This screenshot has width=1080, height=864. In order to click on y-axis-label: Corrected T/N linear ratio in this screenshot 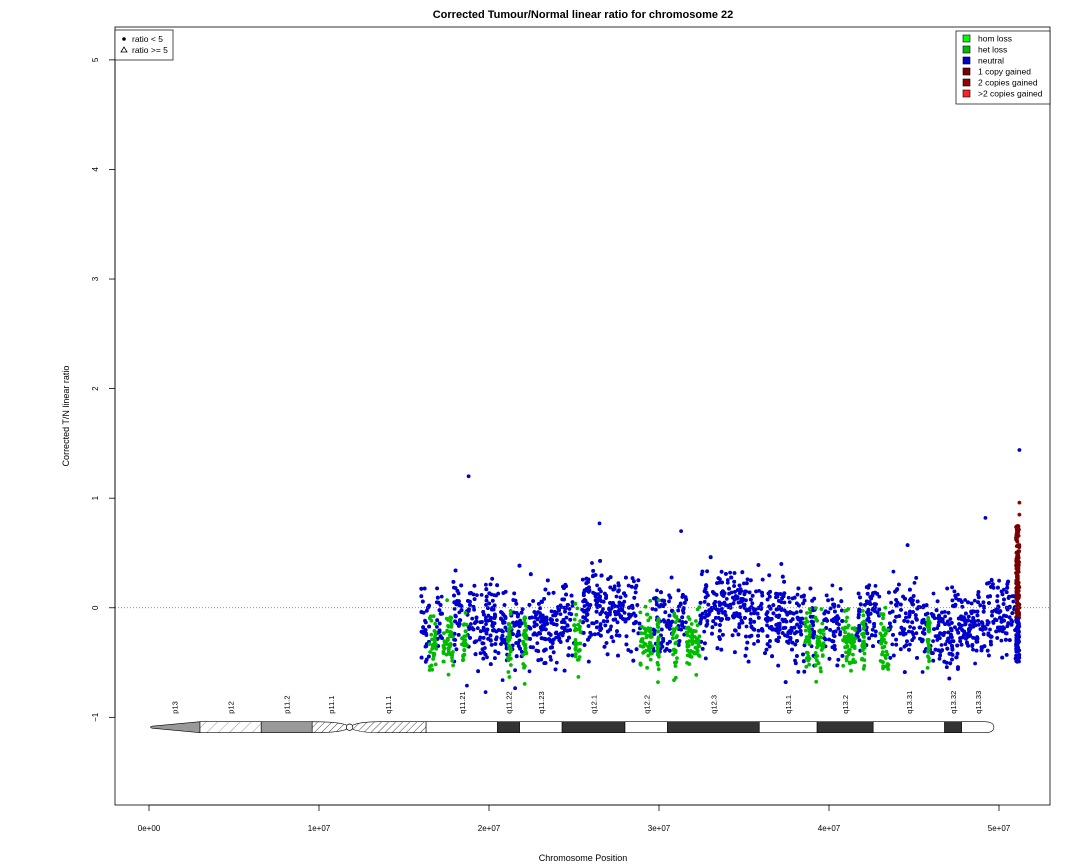, I will do `click(66, 416)`.